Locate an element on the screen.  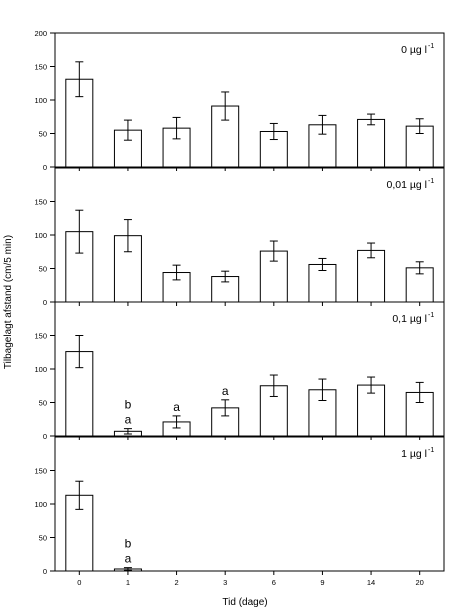
x-tick-label: 9 is located at coordinates (322, 582).